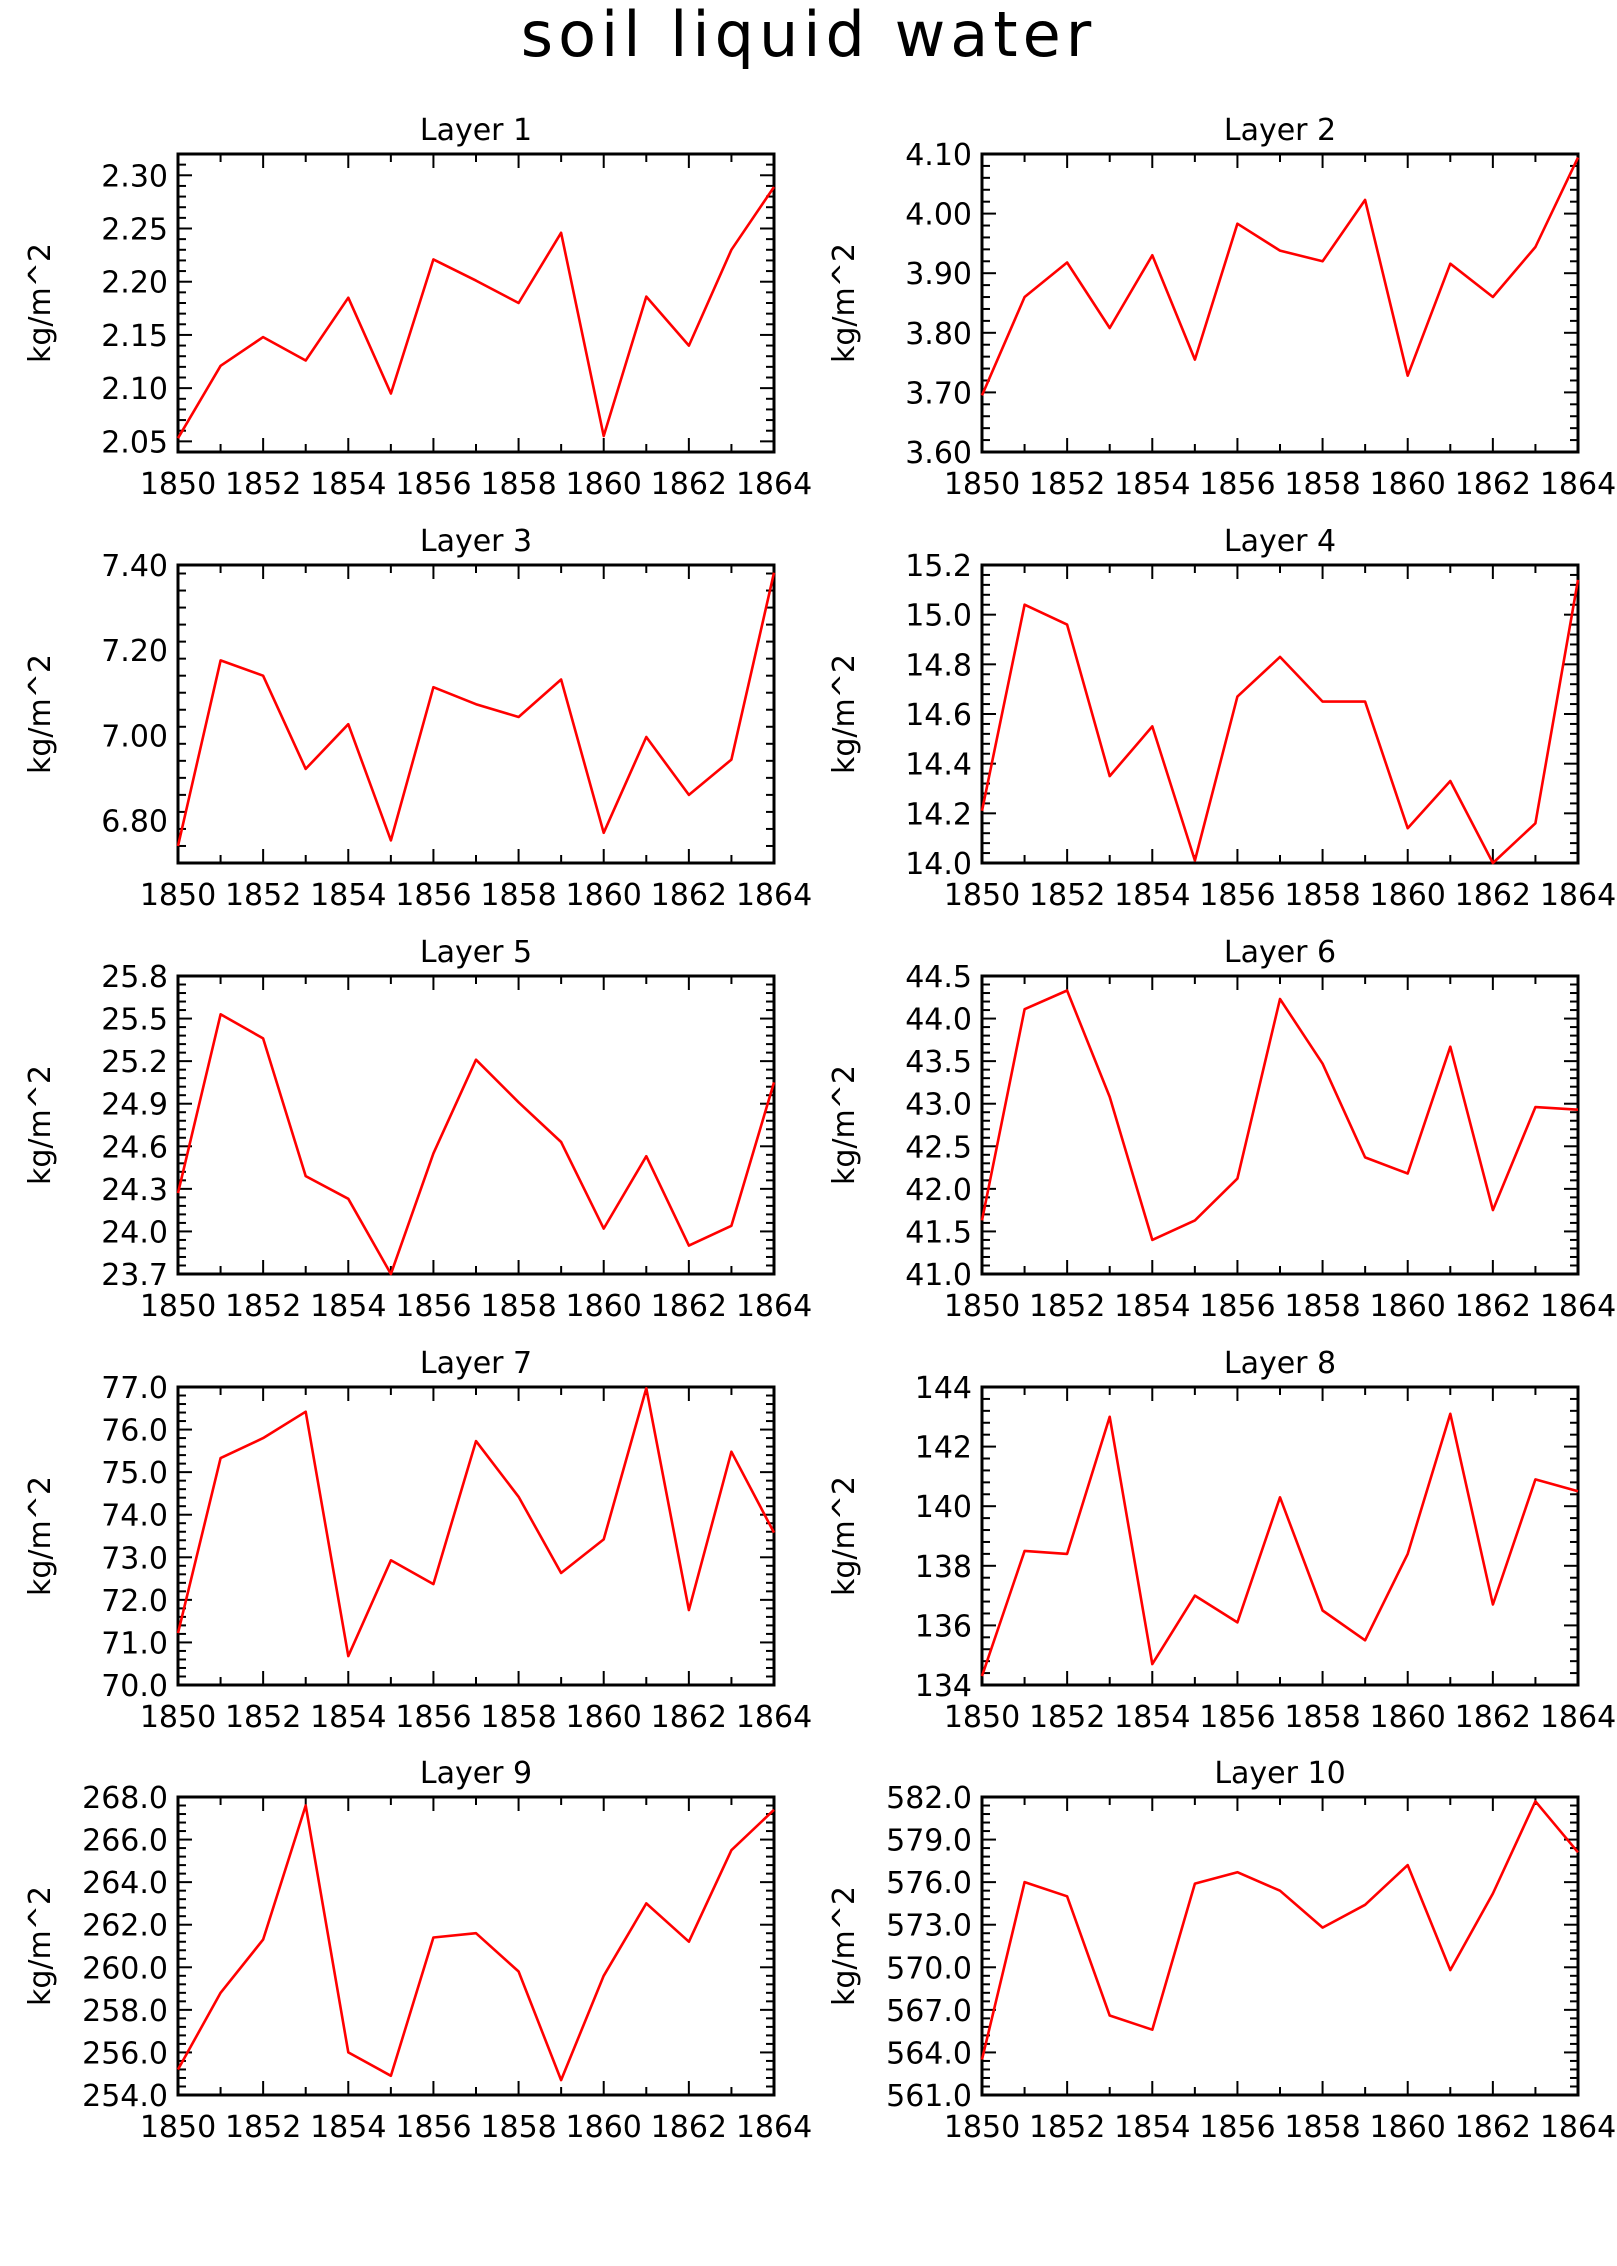  Describe the element at coordinates (134, 1473) in the screenshot. I see `y-tick-label: 75.0` at that location.